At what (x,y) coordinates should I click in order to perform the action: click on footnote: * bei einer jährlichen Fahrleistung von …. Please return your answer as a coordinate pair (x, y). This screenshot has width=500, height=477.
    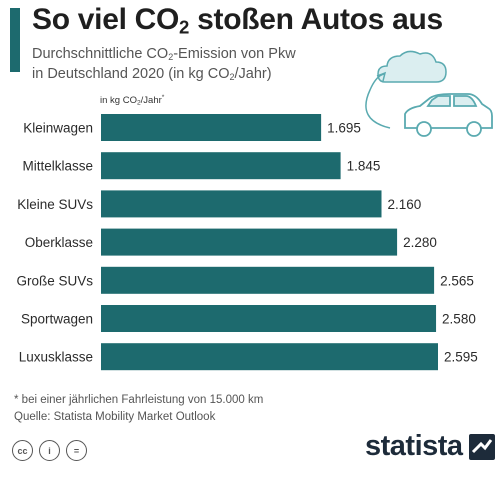
    Looking at the image, I should click on (138, 409).